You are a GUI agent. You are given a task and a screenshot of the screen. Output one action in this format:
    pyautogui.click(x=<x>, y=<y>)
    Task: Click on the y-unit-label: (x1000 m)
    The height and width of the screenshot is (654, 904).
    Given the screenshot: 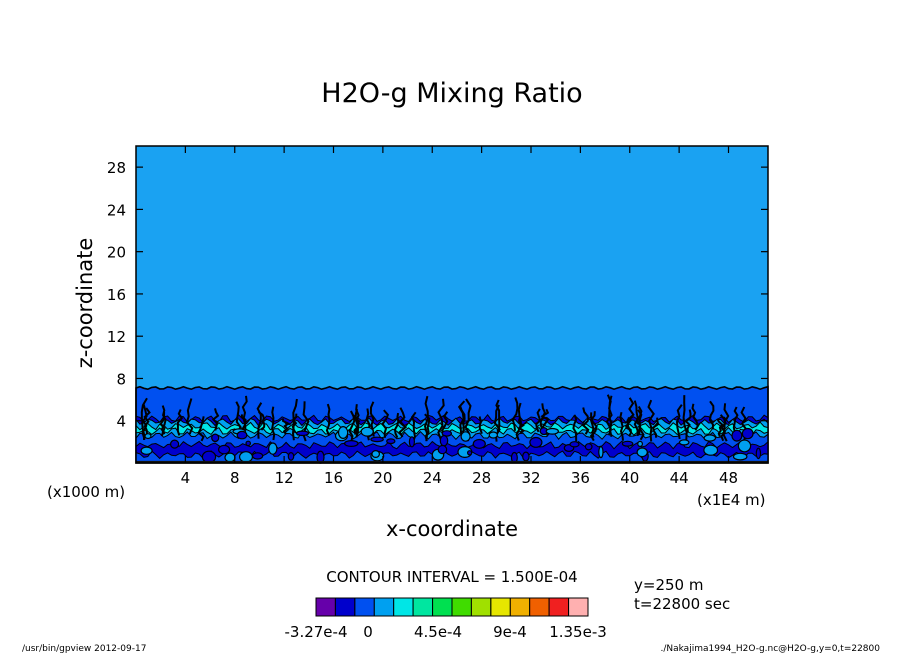 What is the action you would take?
    pyautogui.click(x=86, y=492)
    